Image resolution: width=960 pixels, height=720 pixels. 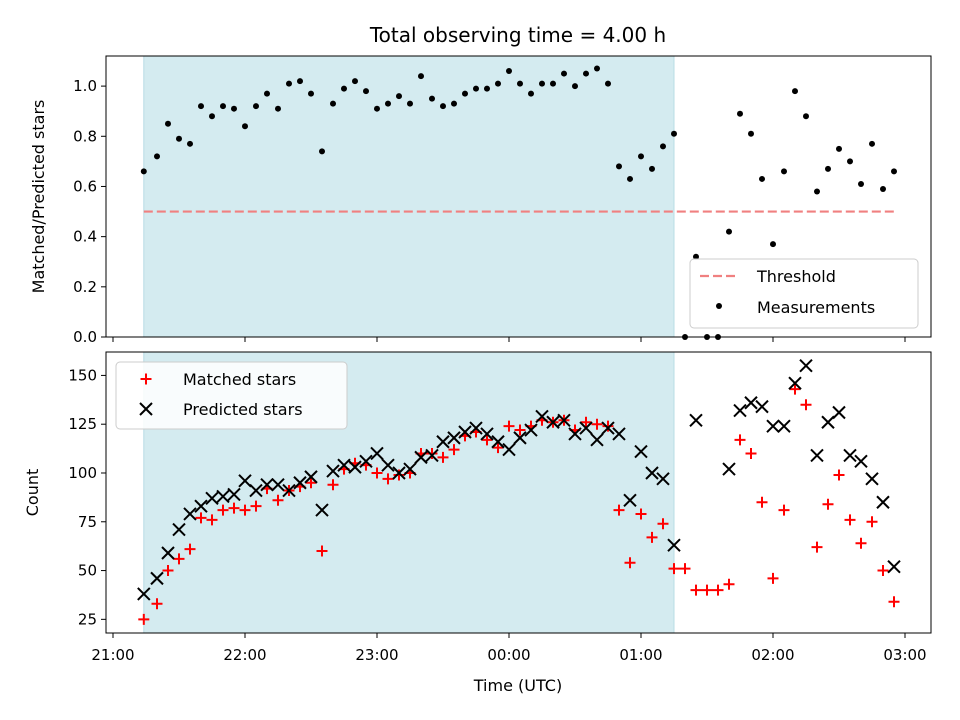 What do you see at coordinates (87, 522) in the screenshot?
I see `y-tick-label: 75` at bounding box center [87, 522].